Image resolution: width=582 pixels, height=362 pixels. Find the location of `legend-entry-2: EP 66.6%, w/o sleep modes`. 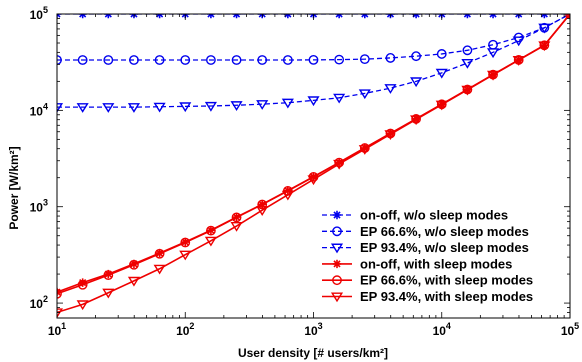

legend-entry-2: EP 66.6%, w/o sleep modes is located at coordinates (425, 231).